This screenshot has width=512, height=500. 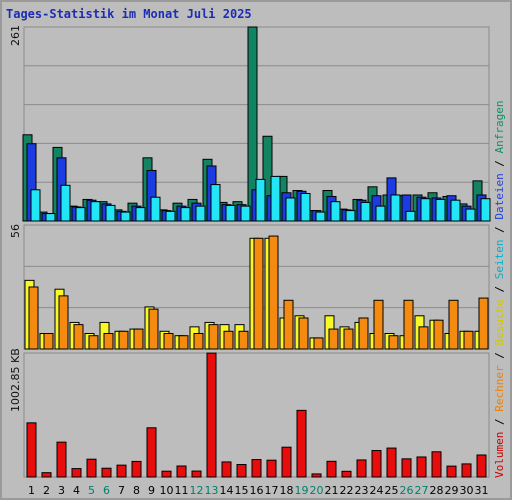 What do you see at coordinates (407, 490) in the screenshot?
I see `x-tick-label-day-26: 26` at bounding box center [407, 490].